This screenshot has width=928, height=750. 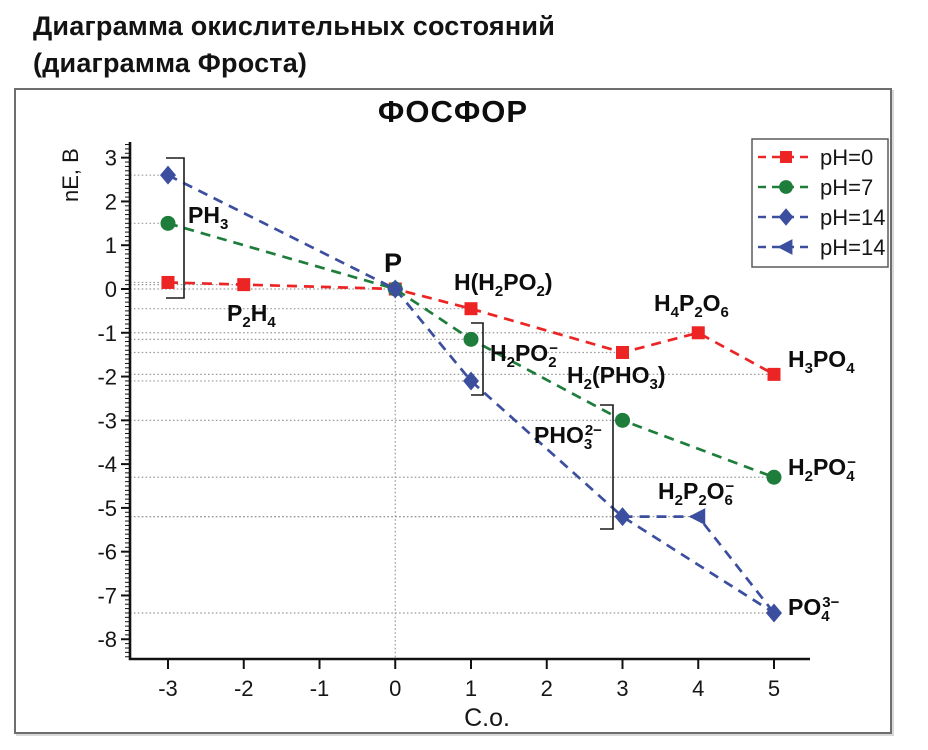 I want to click on page-title-line1: Диаграмма окислительных состояний, so click(x=294, y=26).